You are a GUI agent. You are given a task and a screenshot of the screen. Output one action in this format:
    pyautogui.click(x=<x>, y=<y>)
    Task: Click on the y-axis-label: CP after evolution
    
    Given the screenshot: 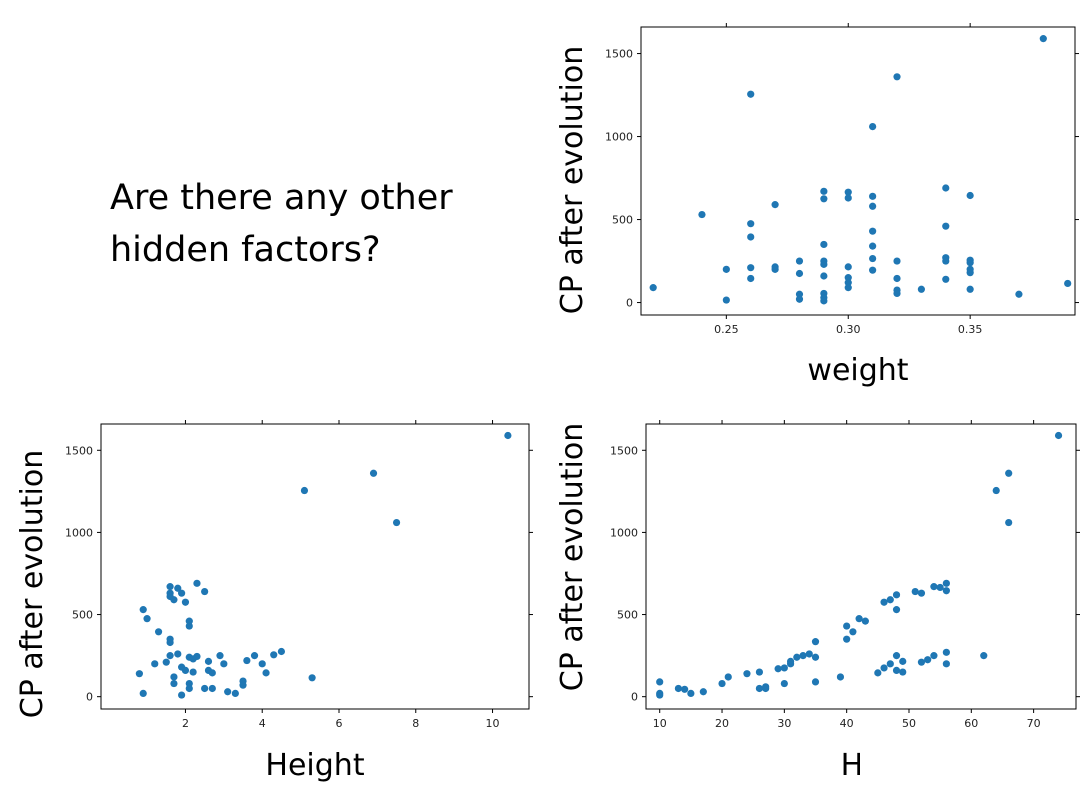 What is the action you would take?
    pyautogui.click(x=572, y=180)
    